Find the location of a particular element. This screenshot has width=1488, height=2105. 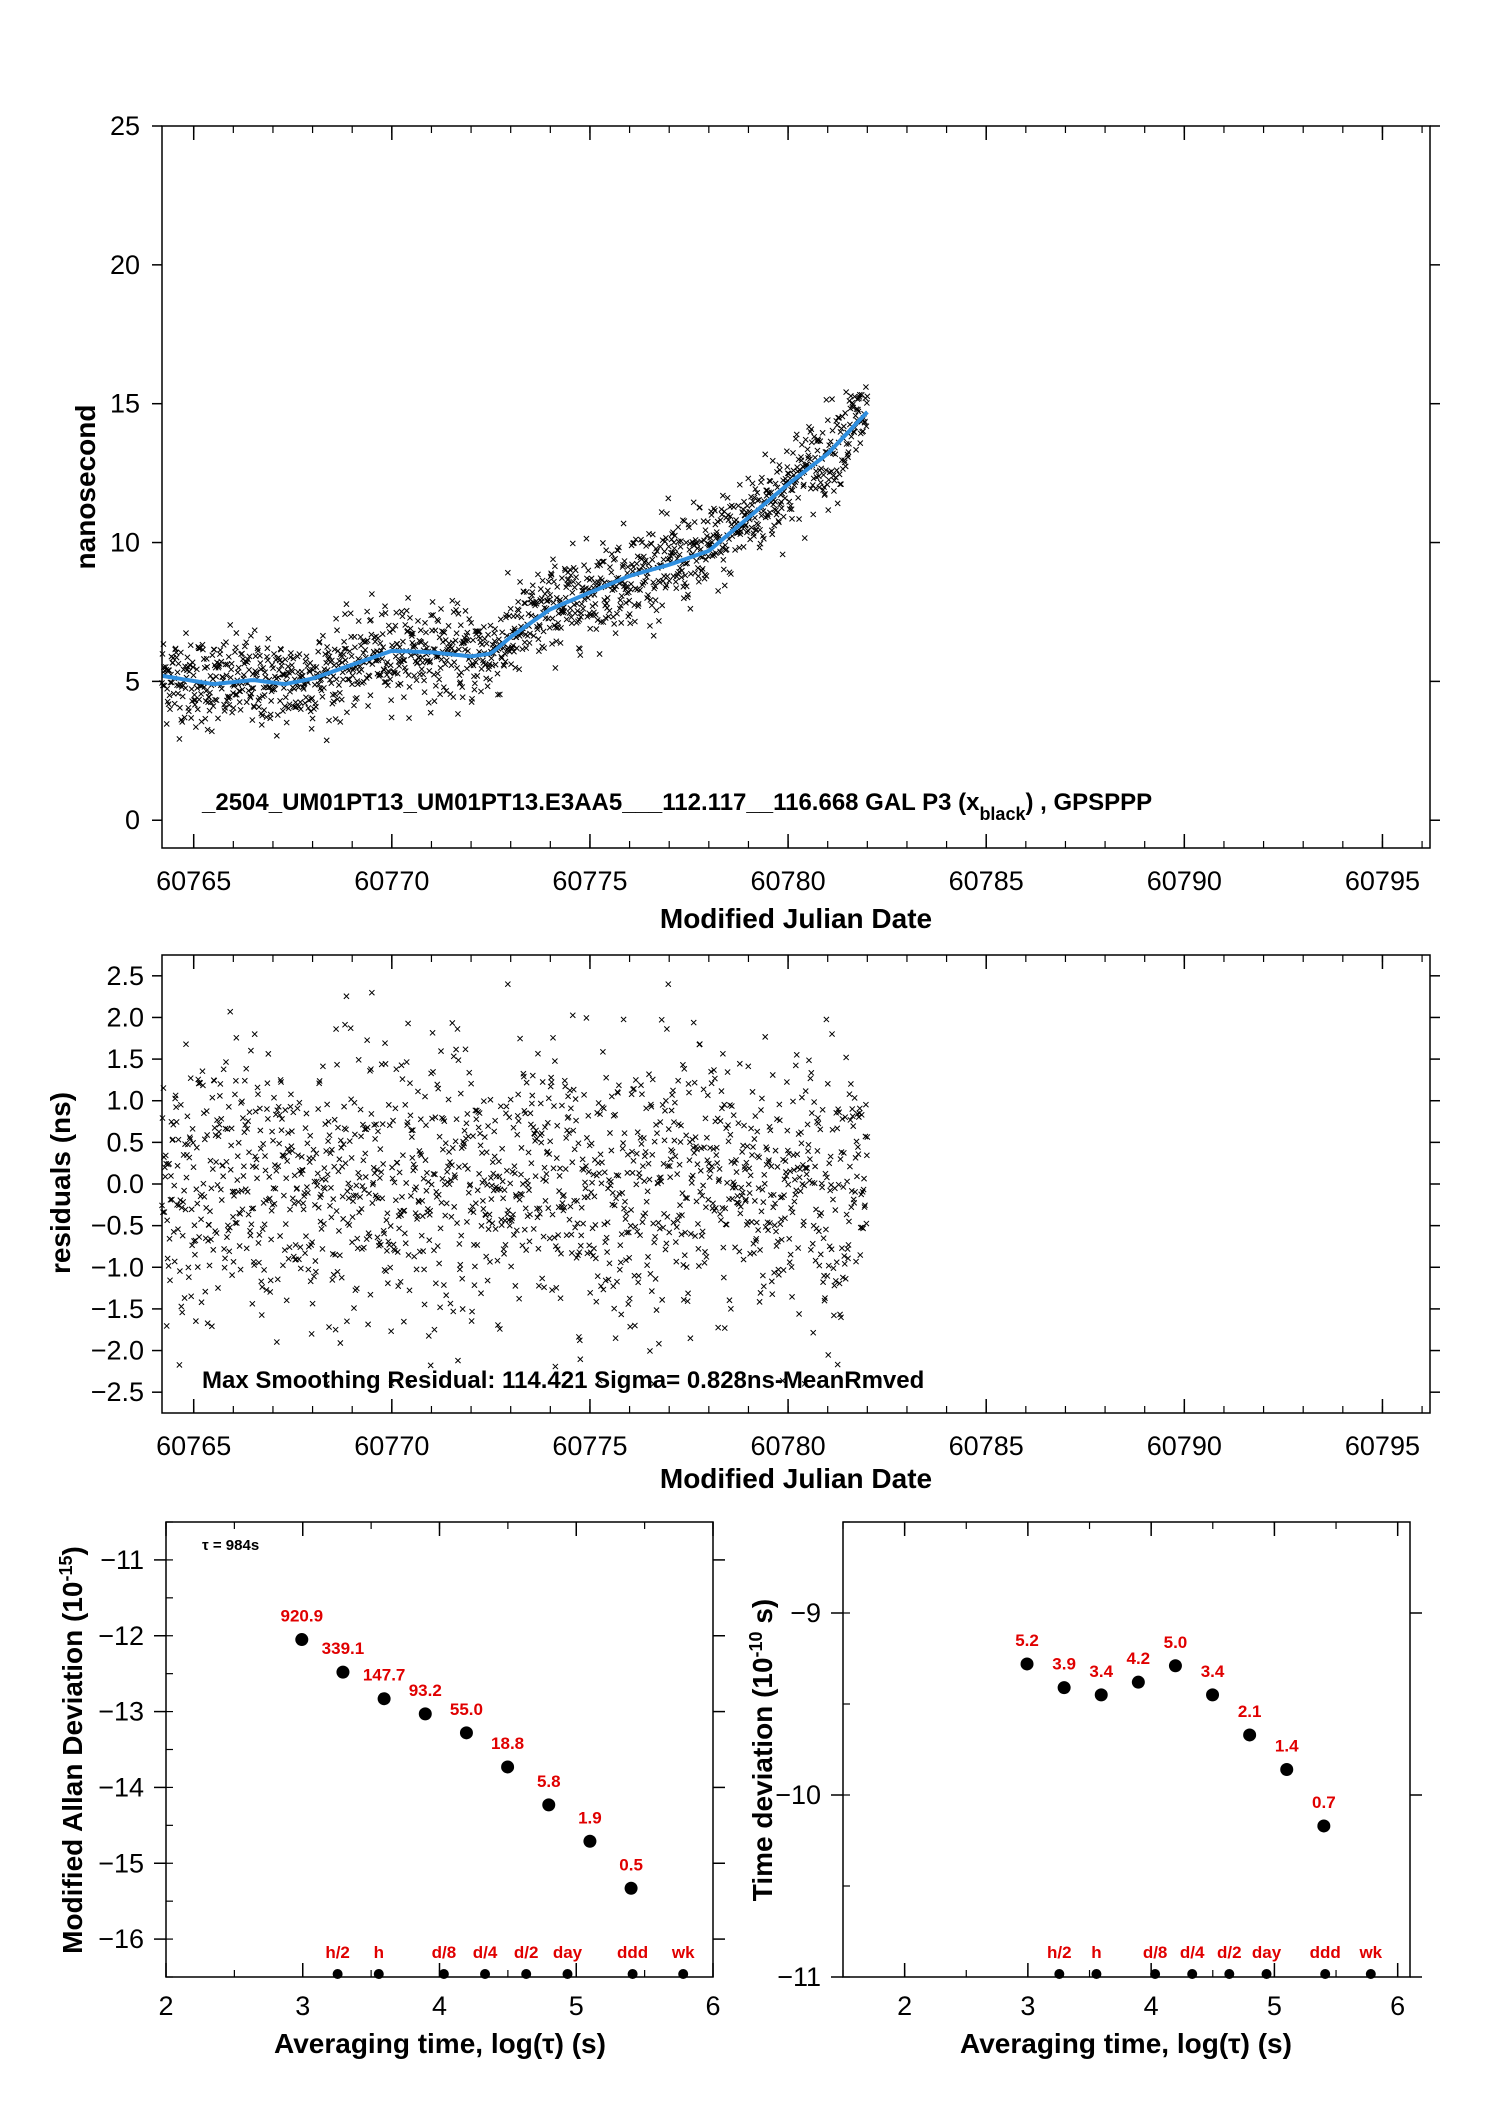

y-tick-label: −2.0 is located at coordinates (117, 1351).